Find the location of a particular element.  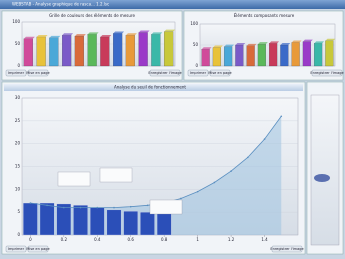

x-tick-label: 1 is located at coordinates (197, 239).